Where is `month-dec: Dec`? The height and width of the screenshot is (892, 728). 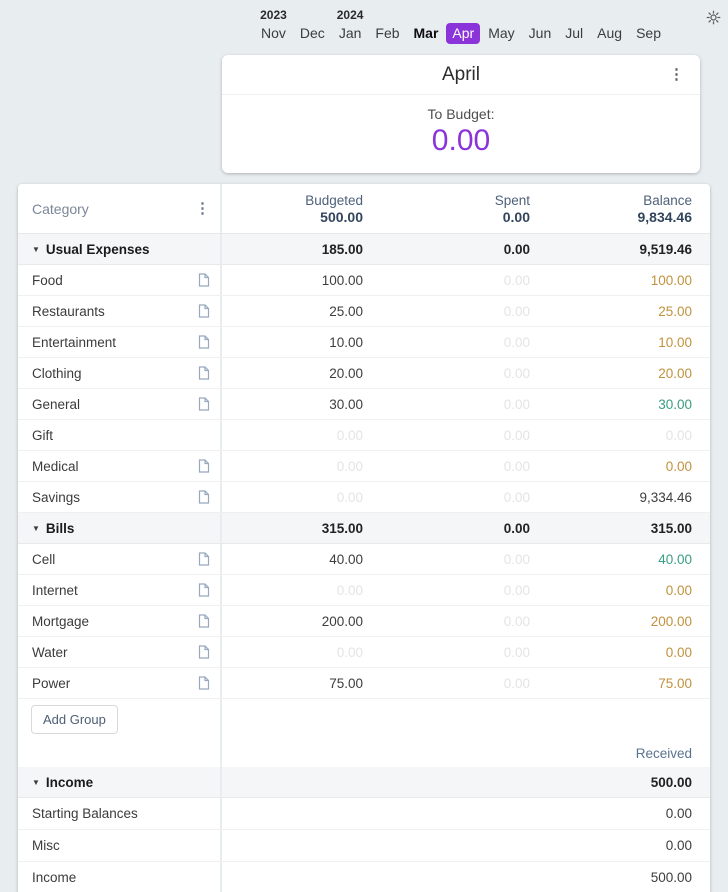 month-dec: Dec is located at coordinates (312, 33).